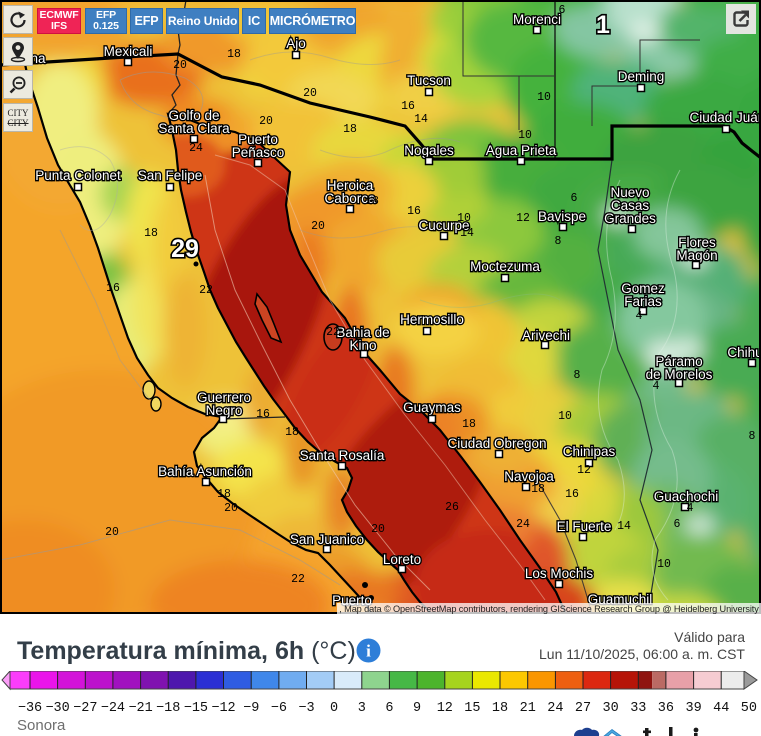 The image size is (761, 736). What do you see at coordinates (624, 526) in the screenshot?
I see `svg-text: 14` at bounding box center [624, 526].